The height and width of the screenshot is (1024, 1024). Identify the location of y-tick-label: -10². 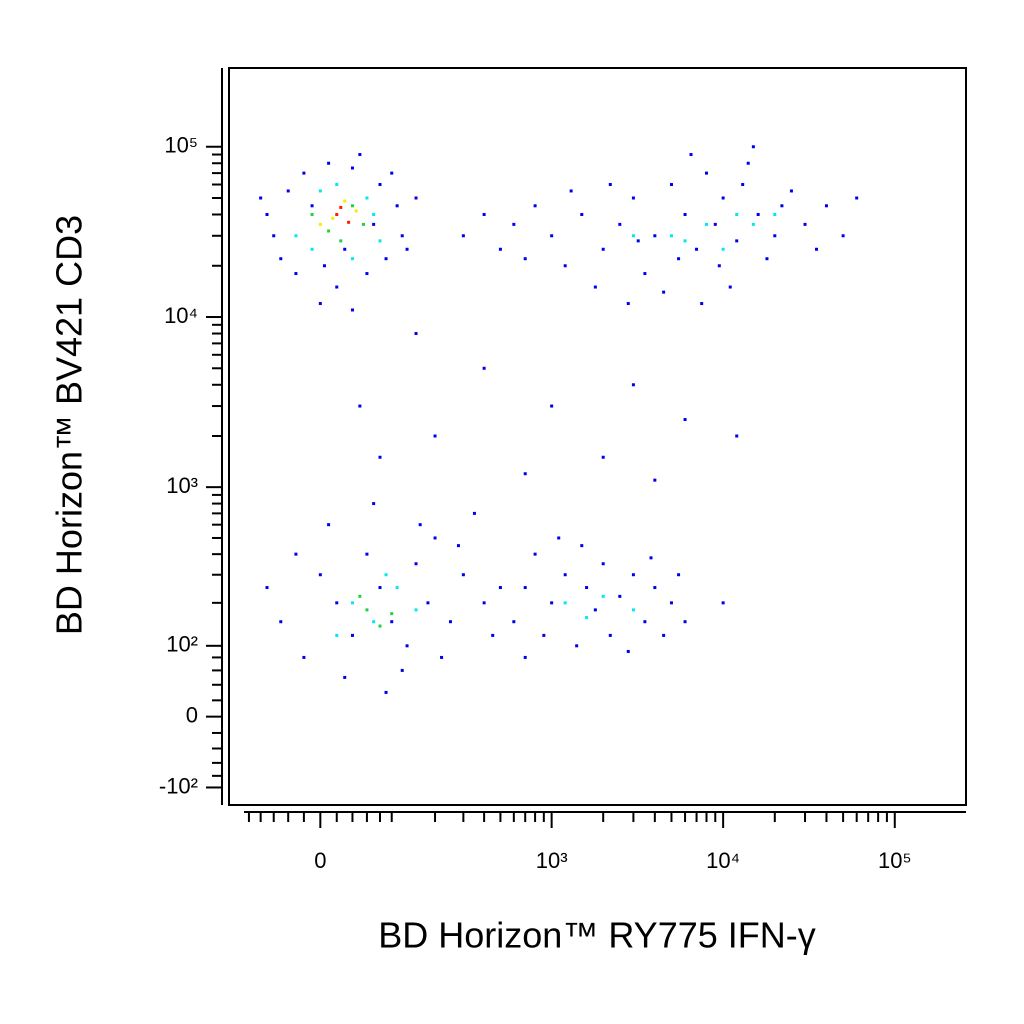
(178, 785).